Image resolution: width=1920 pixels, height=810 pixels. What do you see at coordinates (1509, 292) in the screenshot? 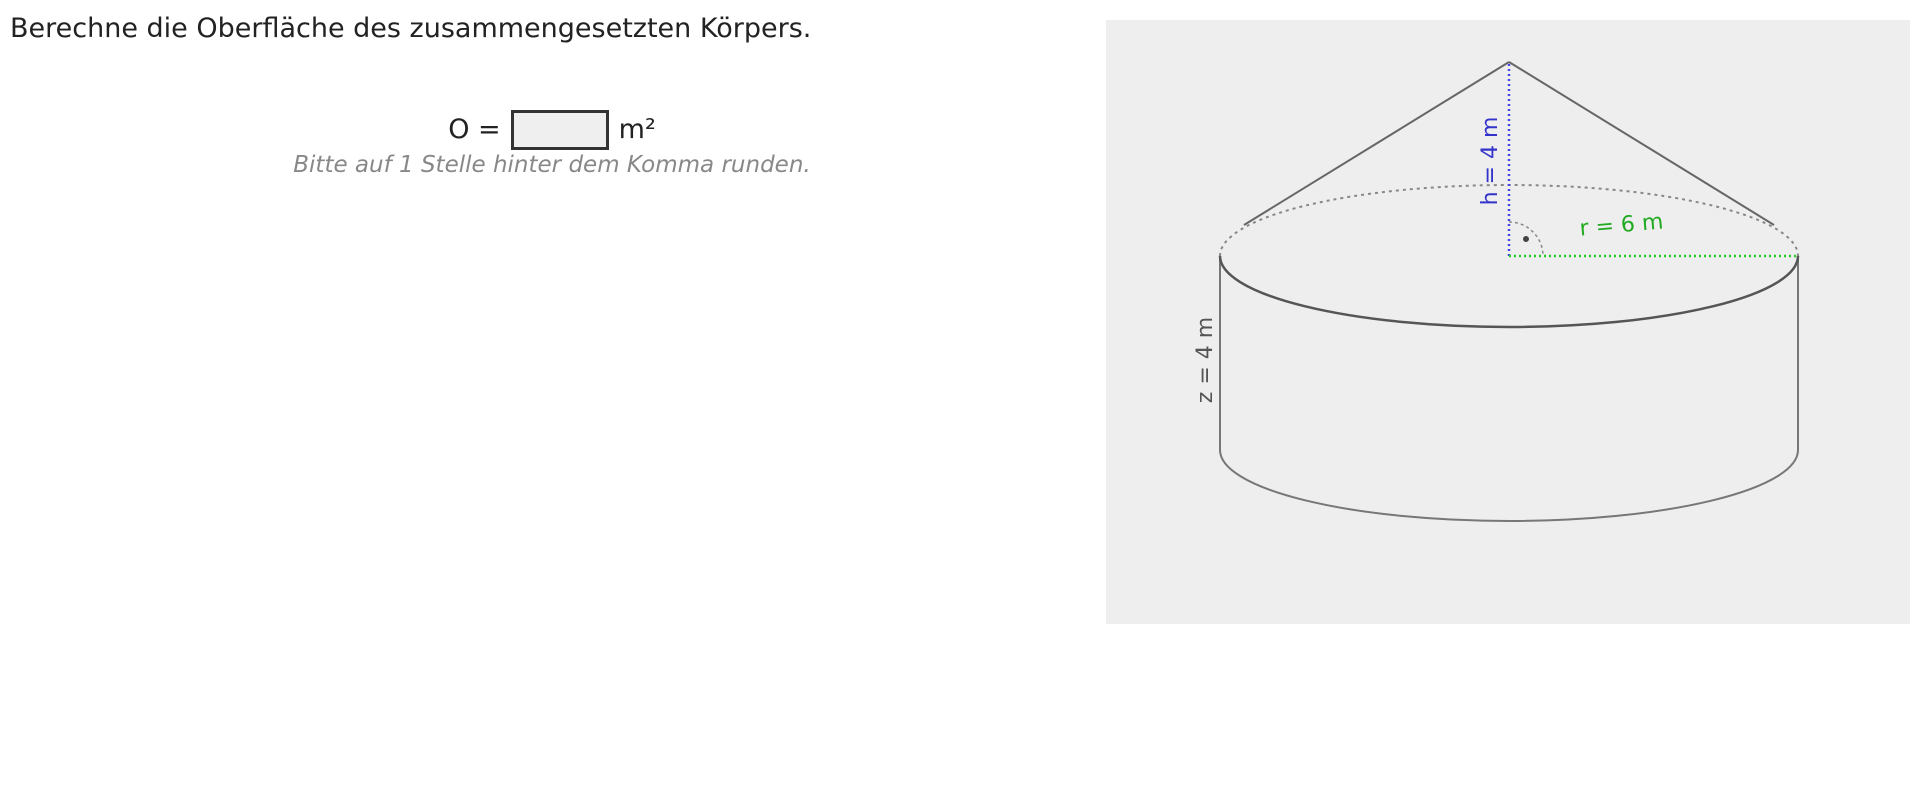
I see `top-ellipse-front-edge` at bounding box center [1509, 292].